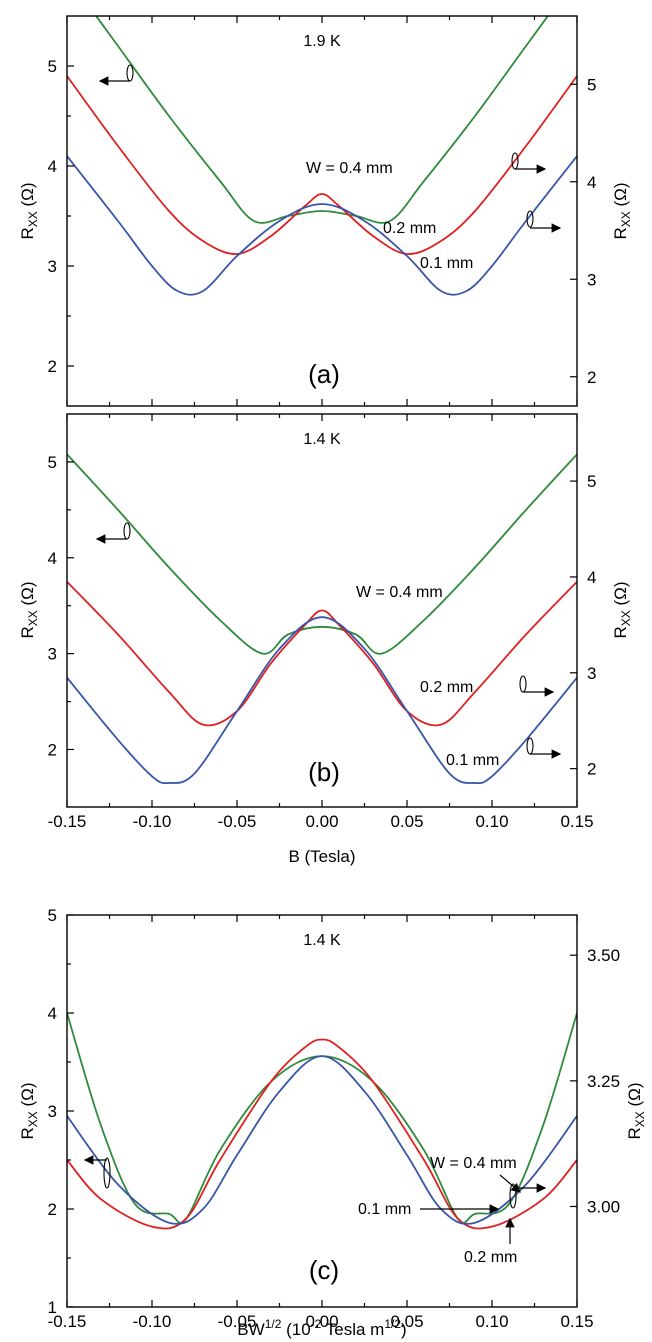 Image resolution: width=652 pixels, height=1342 pixels. I want to click on panel-c-w04-pointer, so click(510, 1183).